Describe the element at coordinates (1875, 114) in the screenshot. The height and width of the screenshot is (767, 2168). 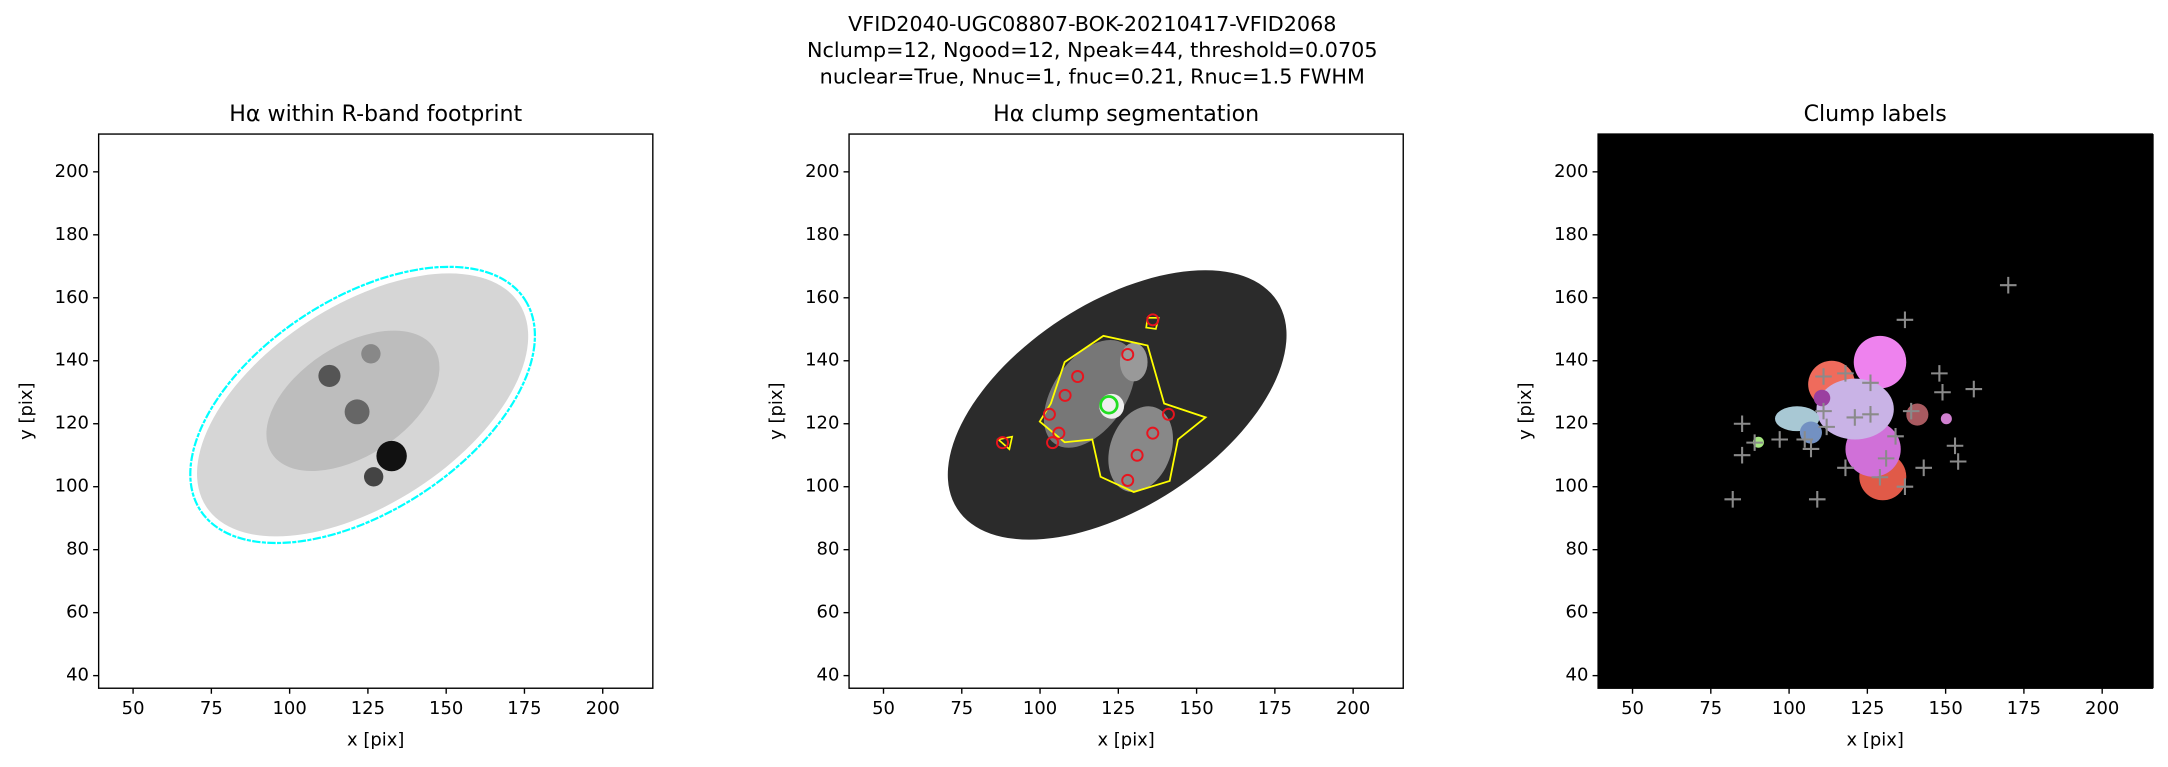
I see `panel-title: Clump labels` at that location.